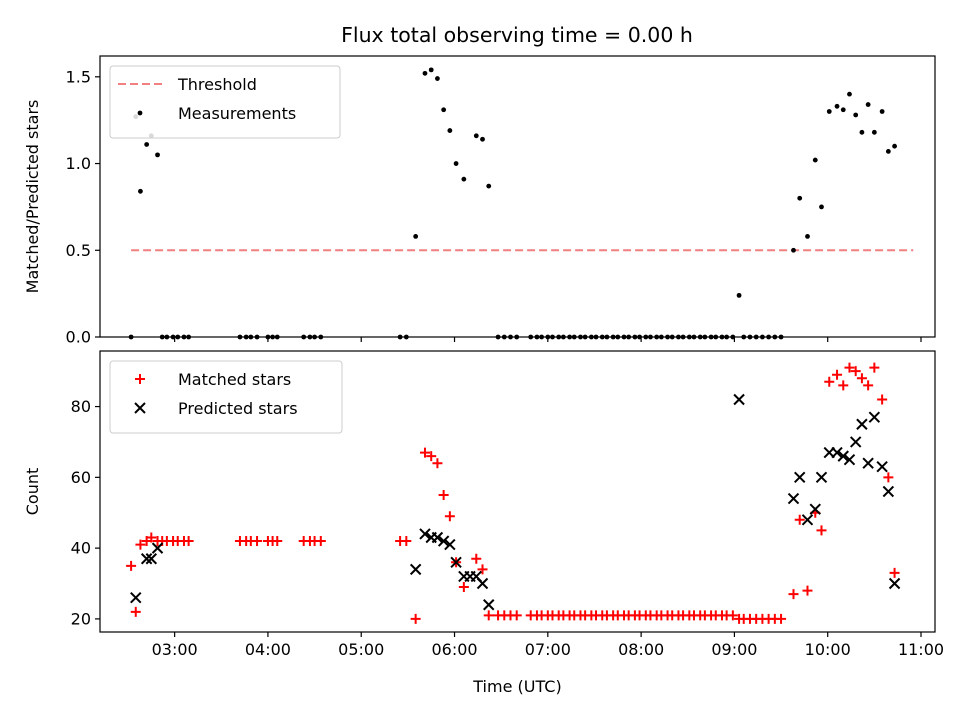  Describe the element at coordinates (81, 477) in the screenshot. I see `y-tick-label: 60` at that location.